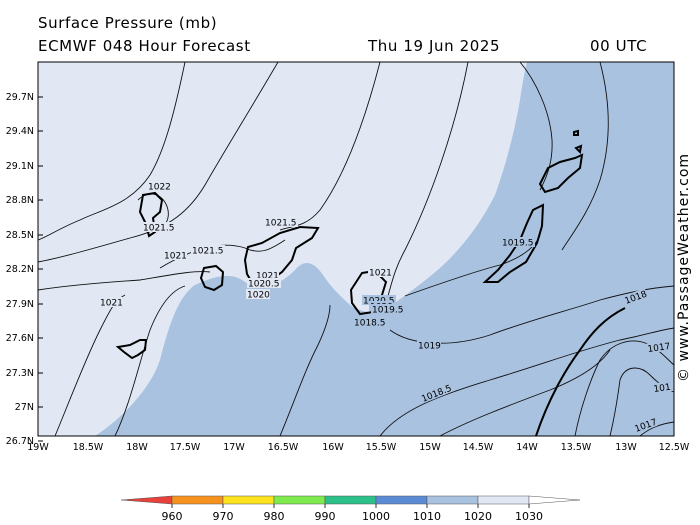  I want to click on lon-label: 18W, so click(137, 447).